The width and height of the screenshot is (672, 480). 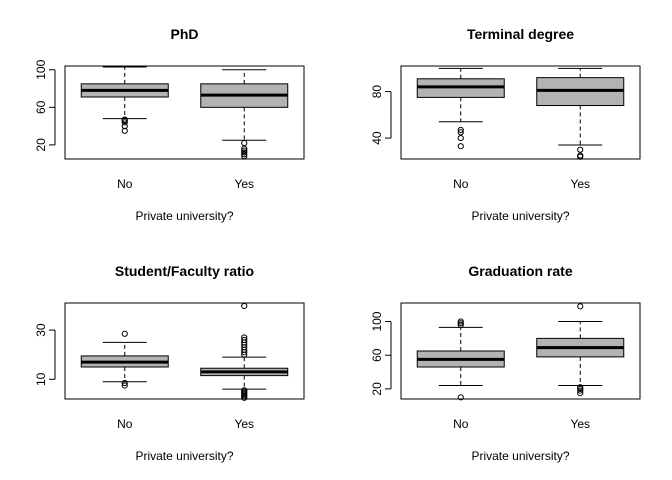 I want to click on y-tick-label: 80, so click(x=377, y=92).